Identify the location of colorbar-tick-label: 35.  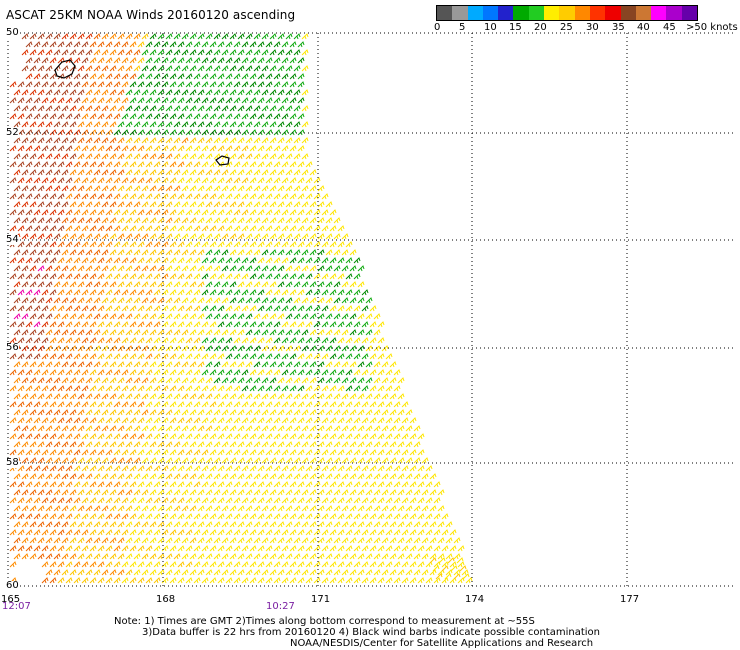
(618, 27).